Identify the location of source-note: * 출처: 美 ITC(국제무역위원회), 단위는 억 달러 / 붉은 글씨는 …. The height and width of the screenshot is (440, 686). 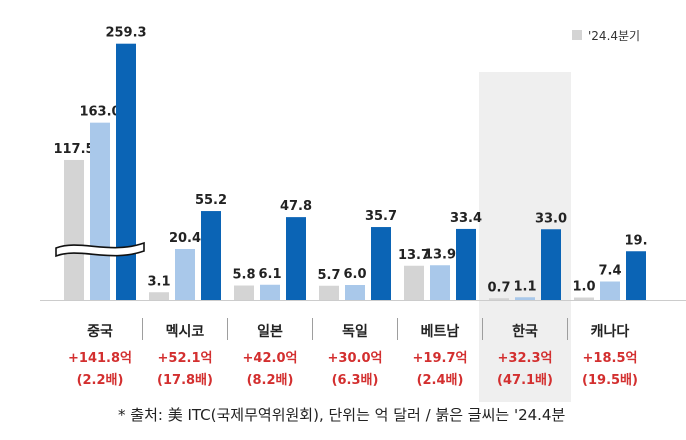
(342, 415).